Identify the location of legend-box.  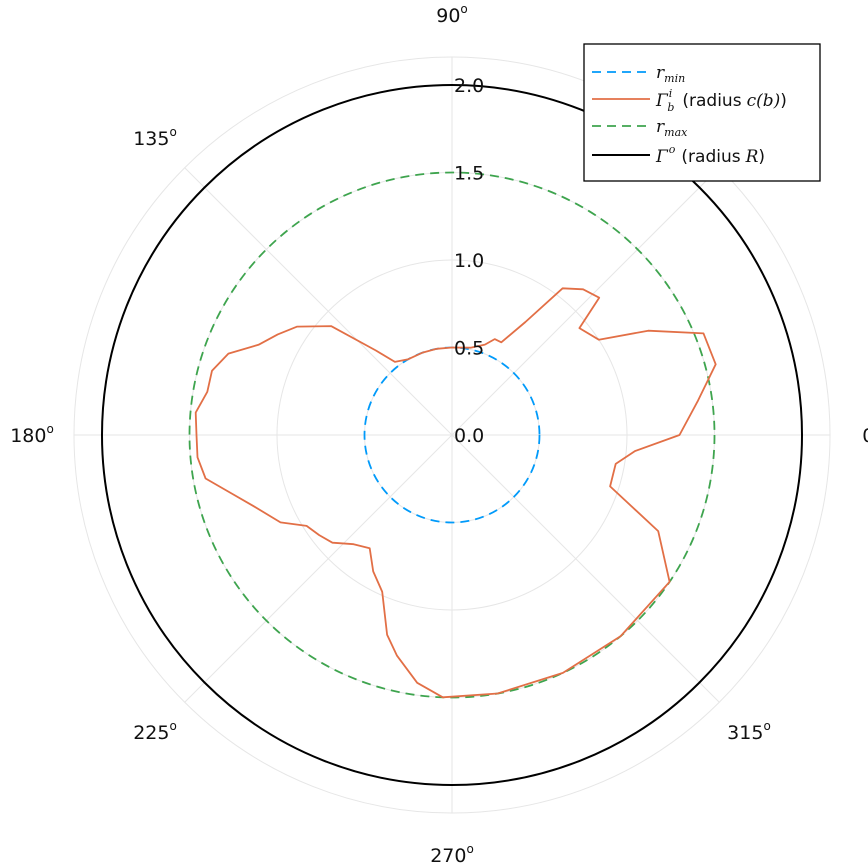
(702, 112).